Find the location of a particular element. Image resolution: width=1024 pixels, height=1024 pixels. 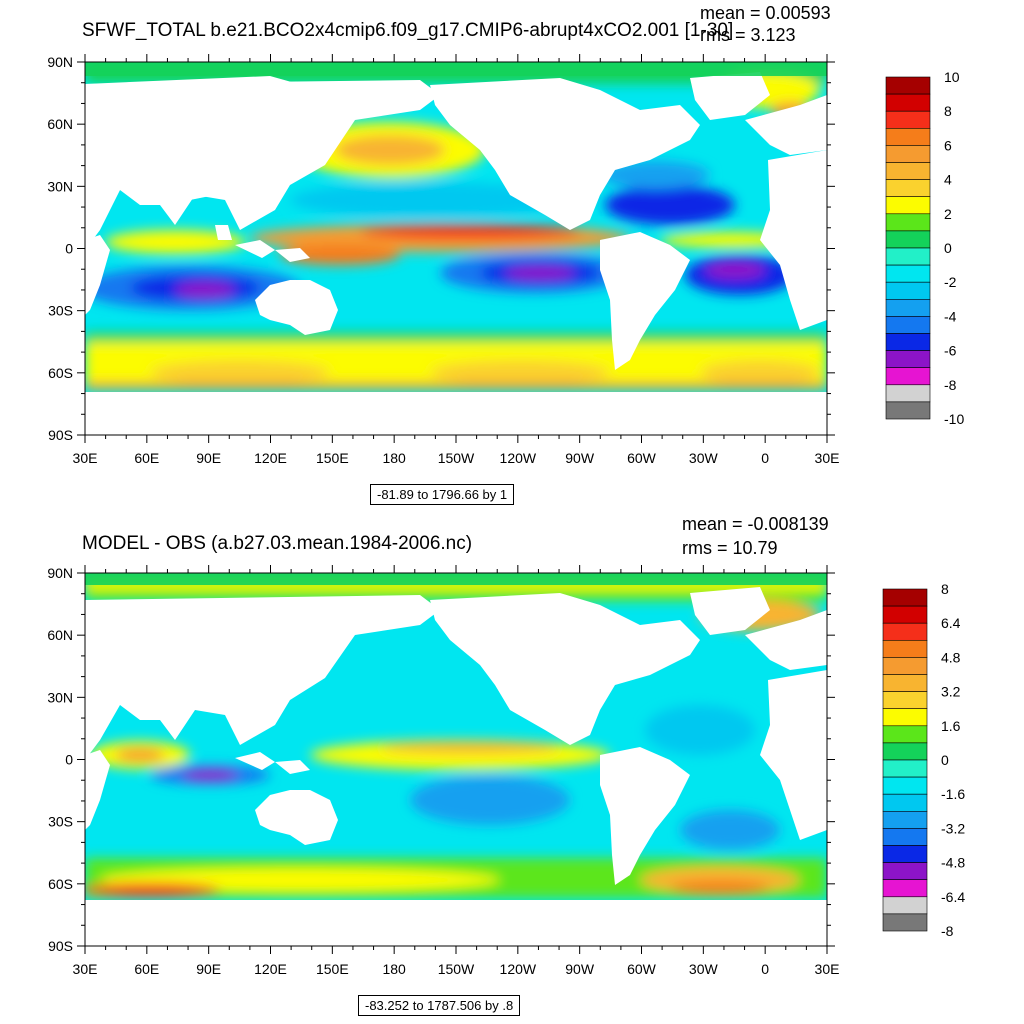

lat-label-1-3: 0 is located at coordinates (69, 249).